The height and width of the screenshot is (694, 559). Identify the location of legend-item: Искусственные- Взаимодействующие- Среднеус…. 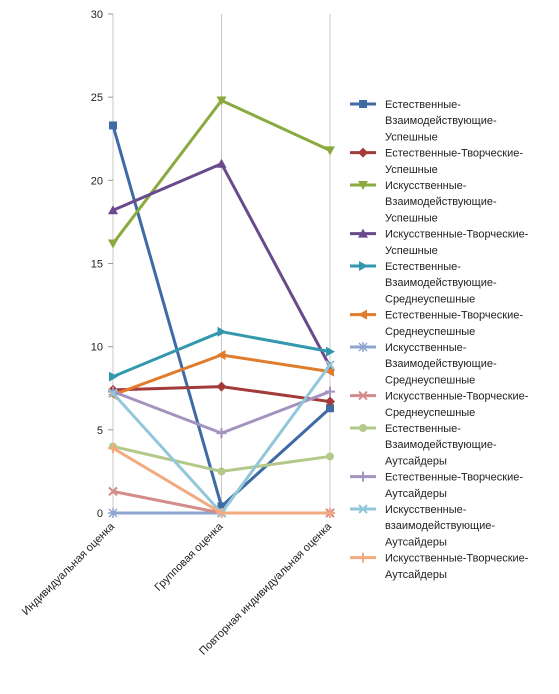
(423, 364).